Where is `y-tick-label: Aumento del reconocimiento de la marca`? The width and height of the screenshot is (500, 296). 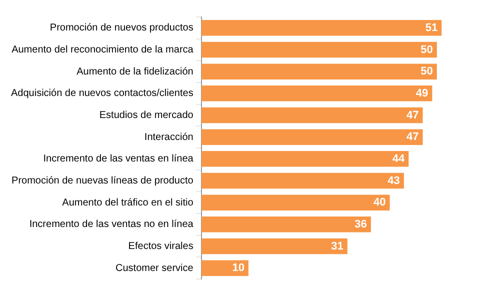 y-tick-label: Aumento del reconocimiento de la marca is located at coordinates (103, 50).